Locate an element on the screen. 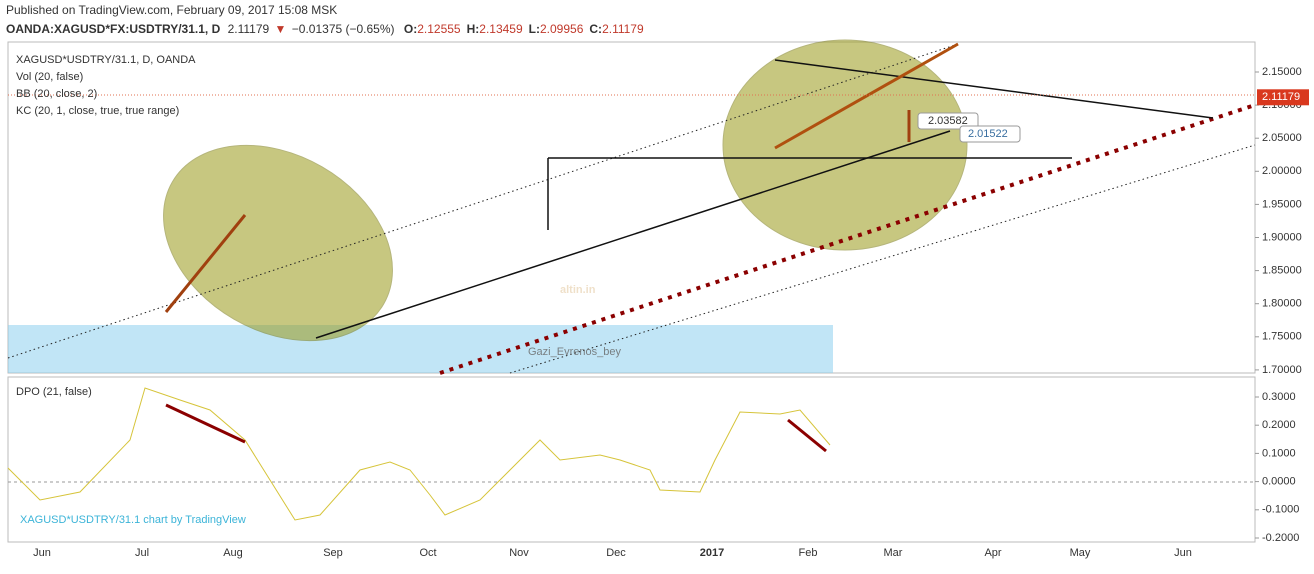 This screenshot has height=574, width=1314. y-tick-label: 2.15000 is located at coordinates (1282, 72).